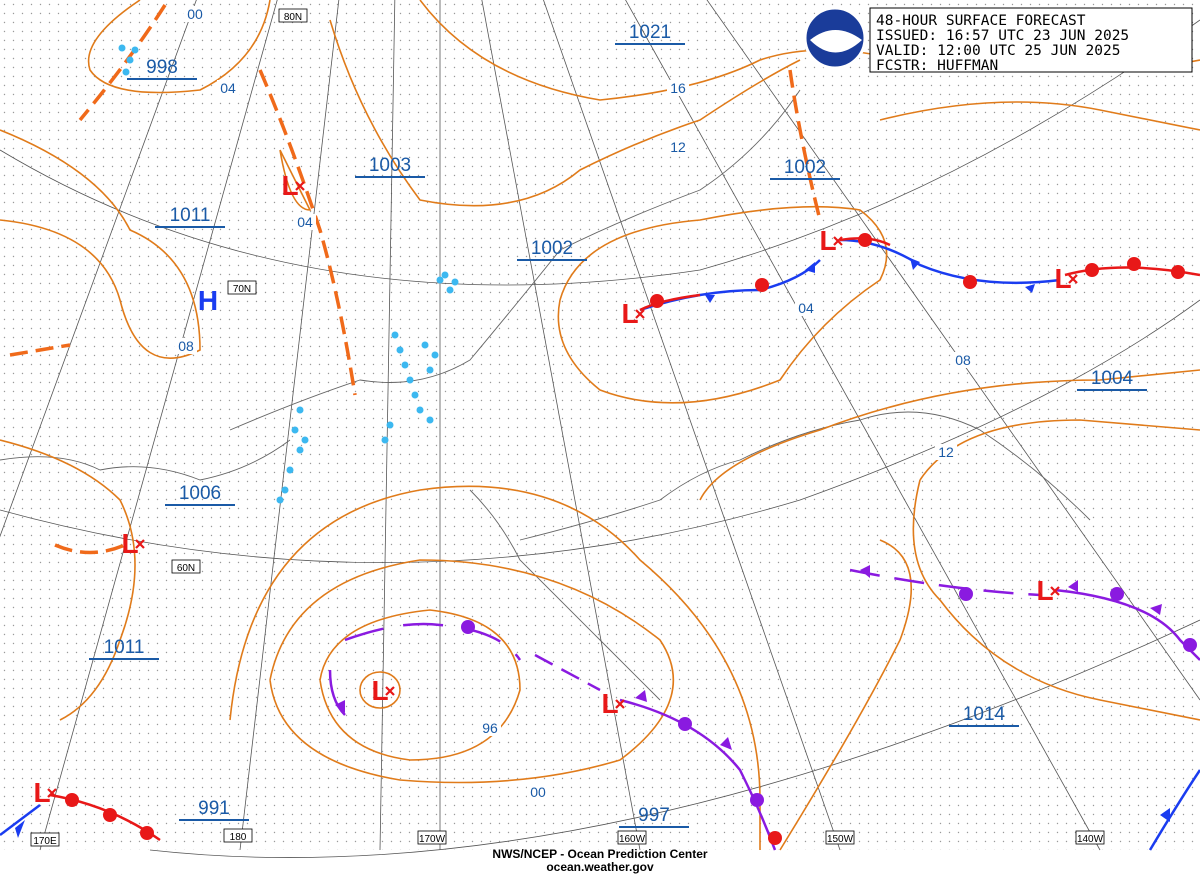 The height and width of the screenshot is (875, 1200). What do you see at coordinates (214, 808) in the screenshot?
I see `pressure-label: 991` at bounding box center [214, 808].